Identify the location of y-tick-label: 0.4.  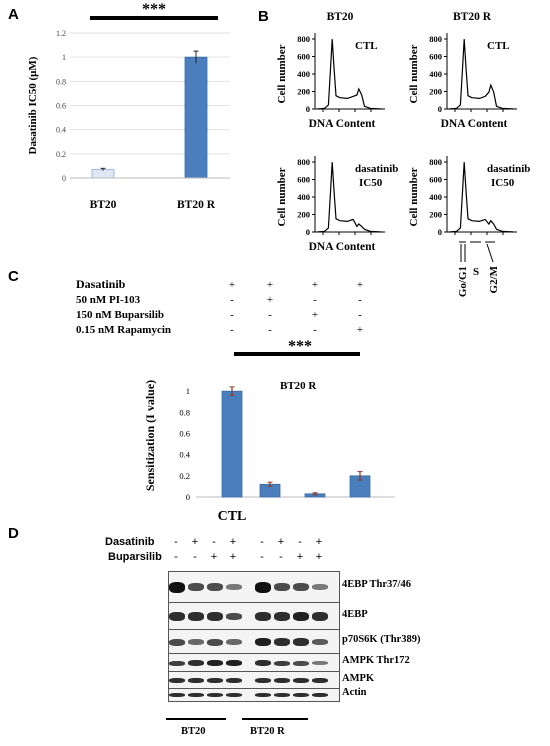
(61, 130).